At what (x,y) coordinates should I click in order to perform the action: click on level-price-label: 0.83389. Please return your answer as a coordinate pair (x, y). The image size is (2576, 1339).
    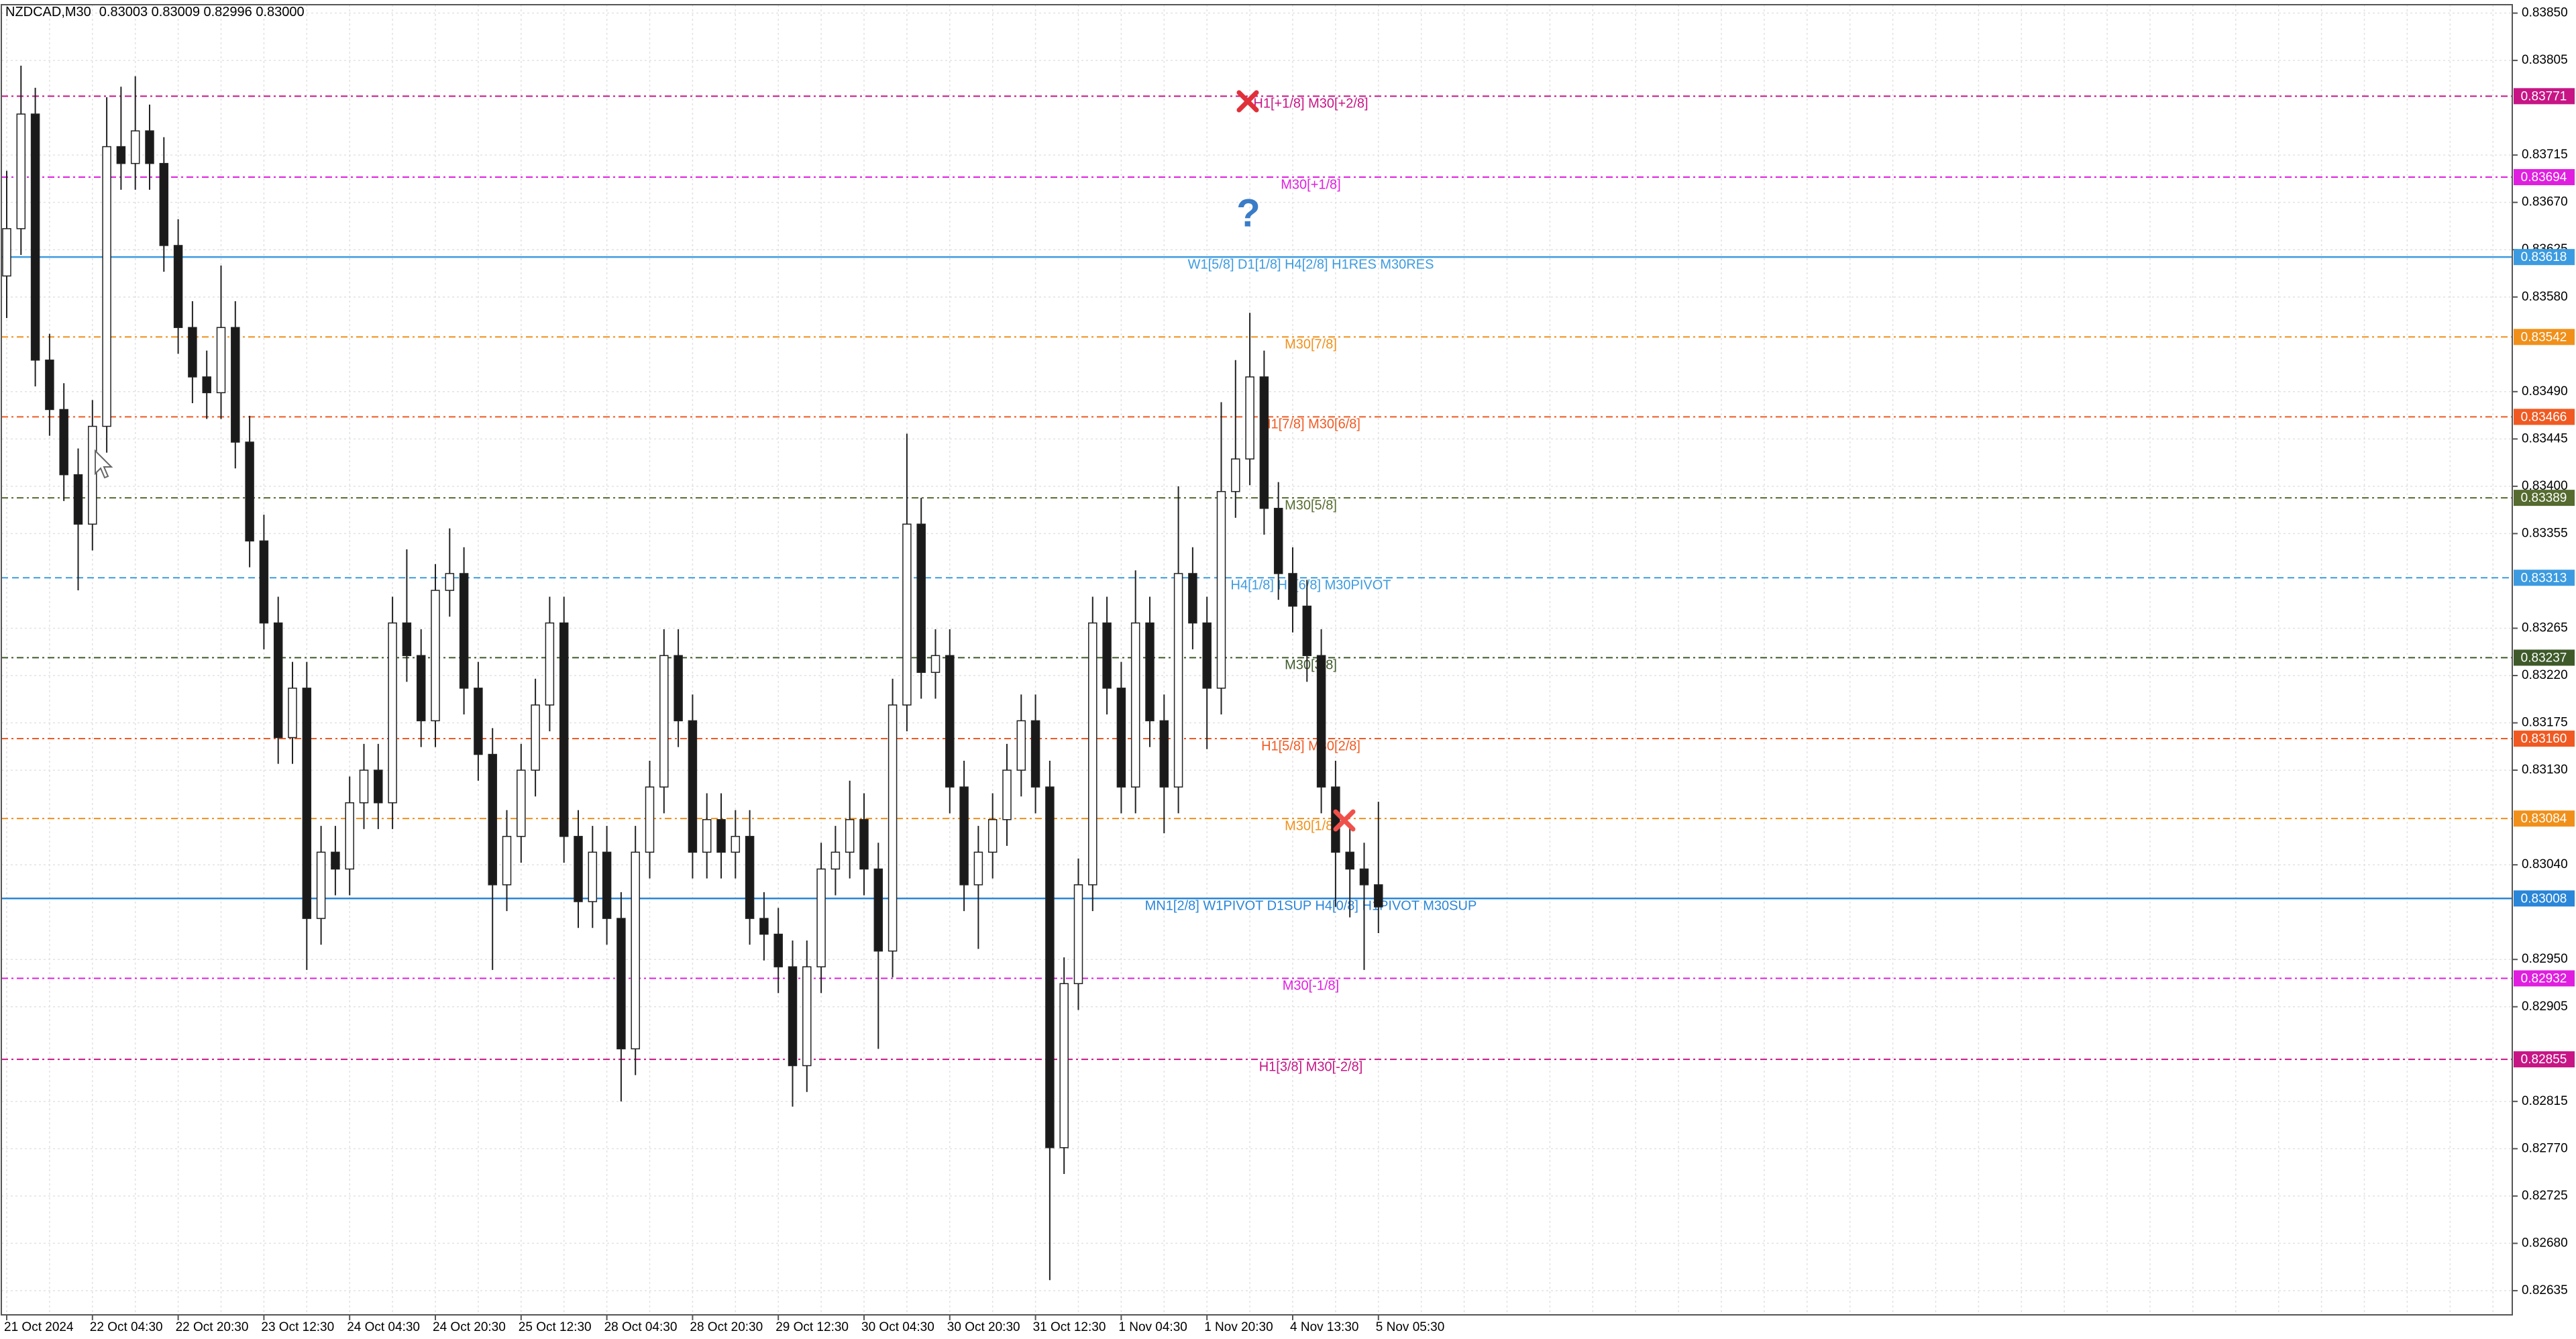
    Looking at the image, I should click on (2544, 498).